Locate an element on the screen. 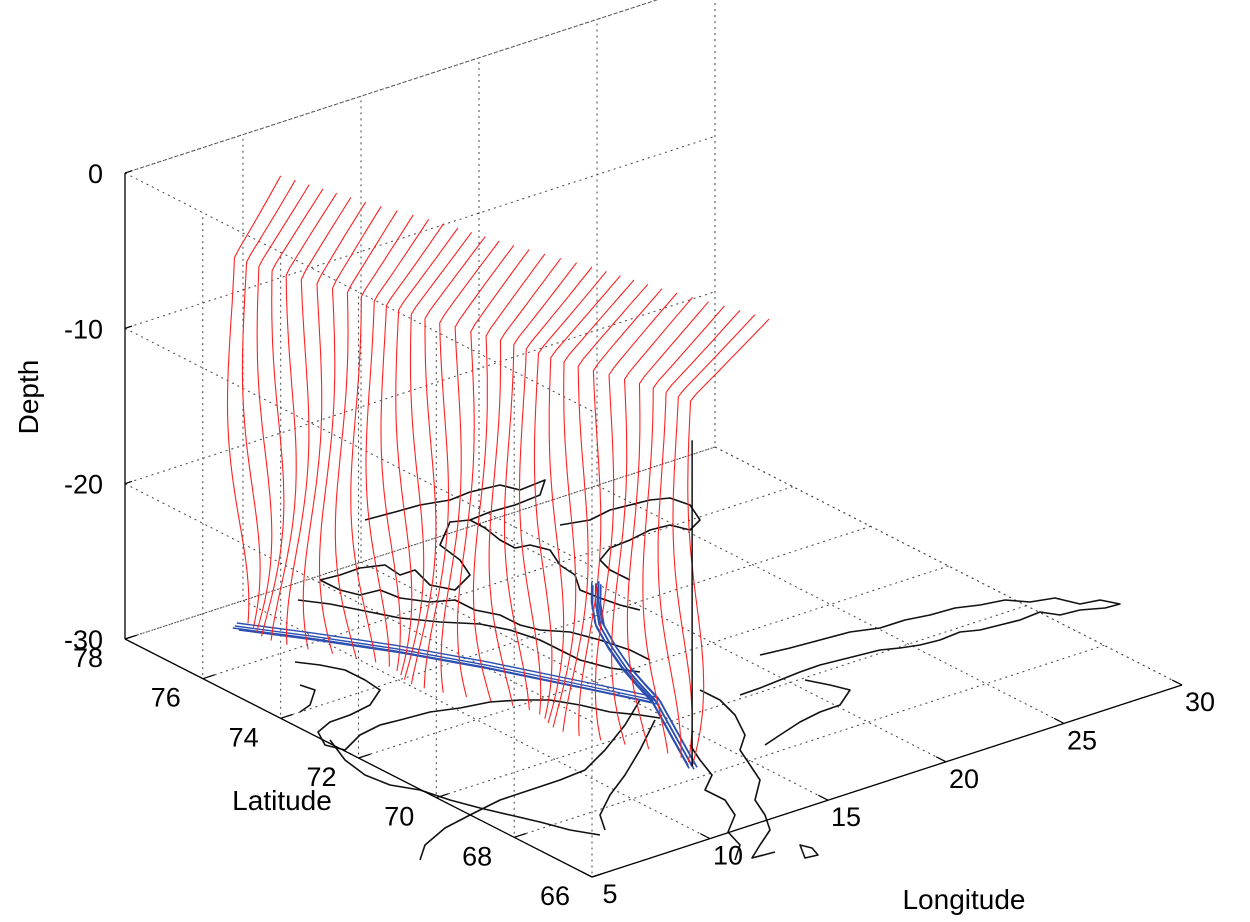  y-tick-label: 72 is located at coordinates (321, 777).